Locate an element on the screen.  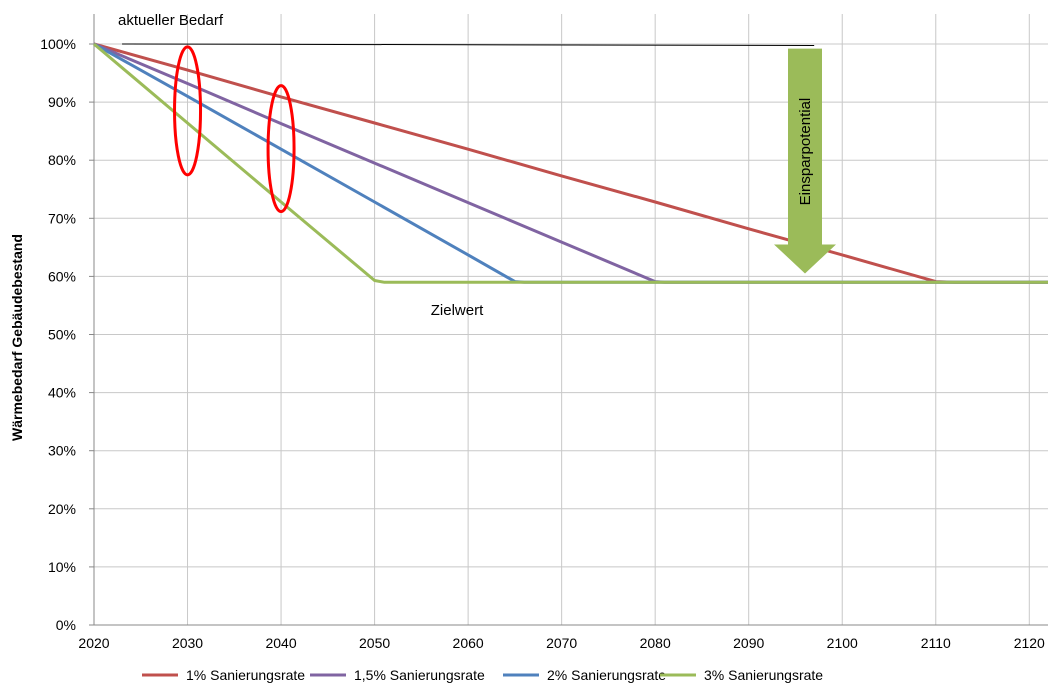
x-tick-label: 2040 is located at coordinates (280, 643).